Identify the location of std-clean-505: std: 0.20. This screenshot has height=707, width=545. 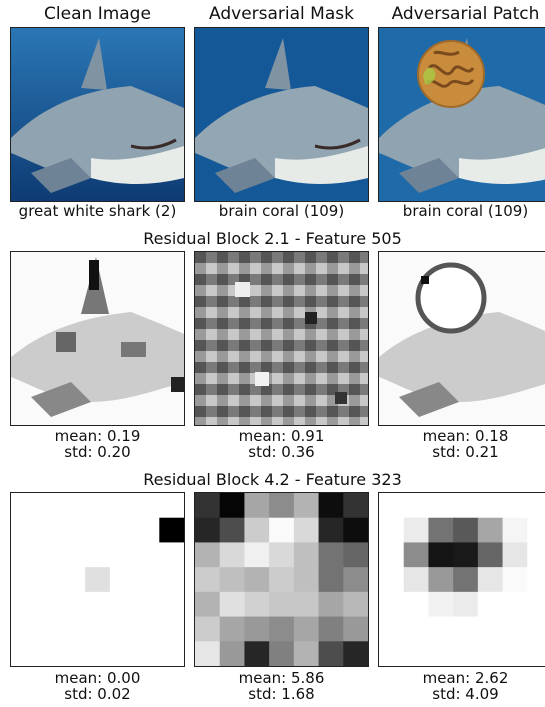
(97, 452).